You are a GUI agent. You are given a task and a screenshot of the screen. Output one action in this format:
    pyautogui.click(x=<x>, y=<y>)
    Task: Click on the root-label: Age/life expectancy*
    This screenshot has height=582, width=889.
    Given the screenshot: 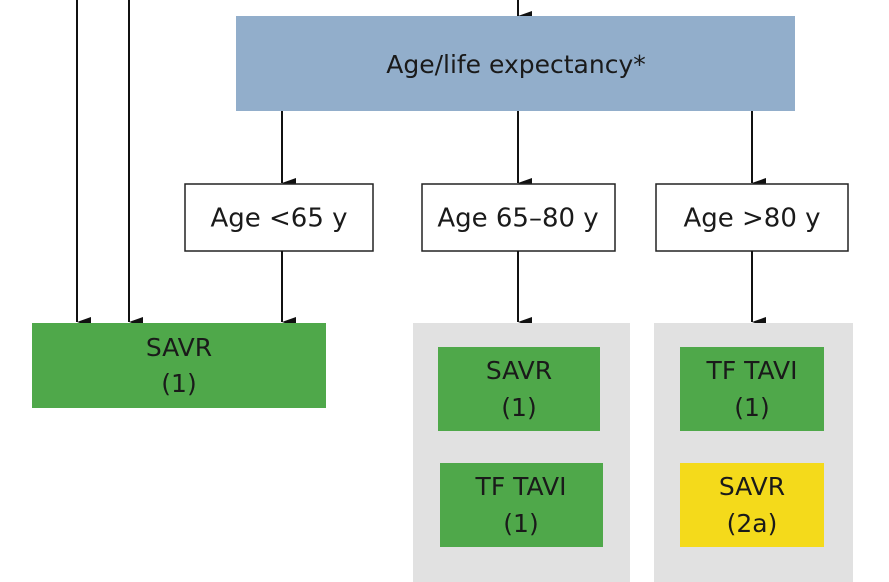 What is the action you would take?
    pyautogui.click(x=516, y=64)
    